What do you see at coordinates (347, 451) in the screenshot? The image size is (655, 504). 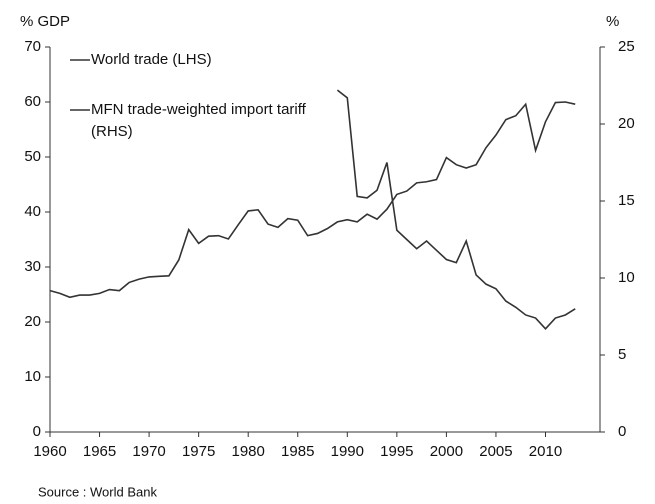 I see `x-tick-label: 1990` at bounding box center [347, 451].